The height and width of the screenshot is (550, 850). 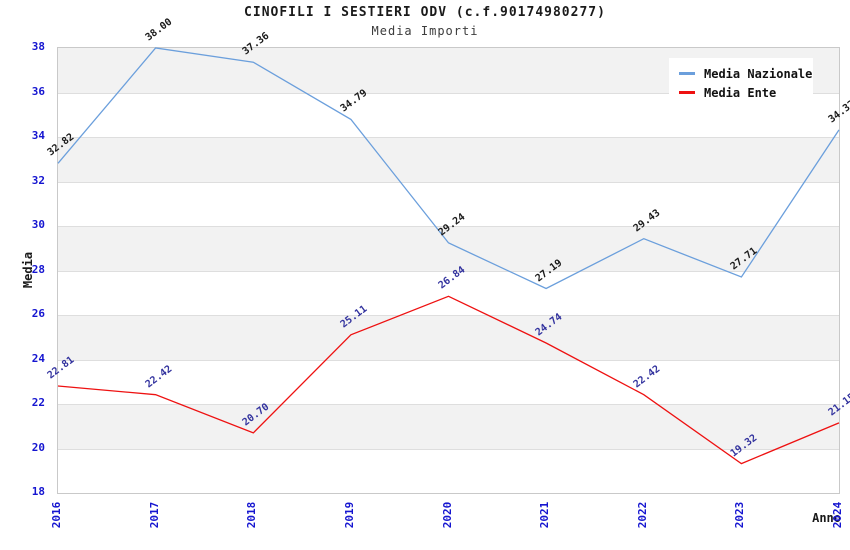 I want to click on legend-item-media-ente: Media Ente, so click(x=743, y=92).